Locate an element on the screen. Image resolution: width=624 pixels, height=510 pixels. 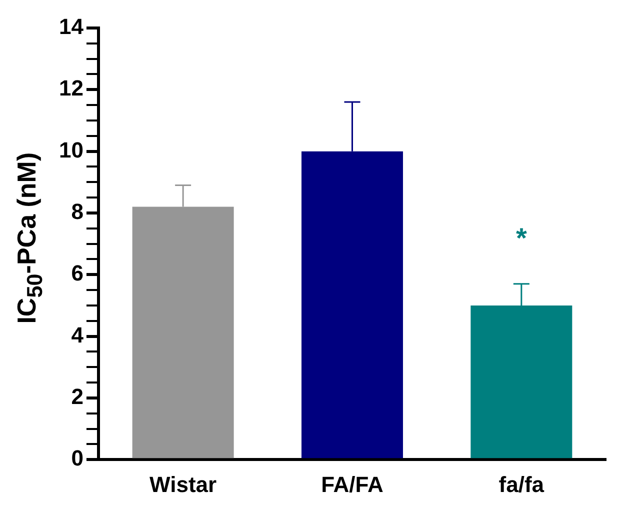
x-tick-label: FA/FA is located at coordinates (352, 484).